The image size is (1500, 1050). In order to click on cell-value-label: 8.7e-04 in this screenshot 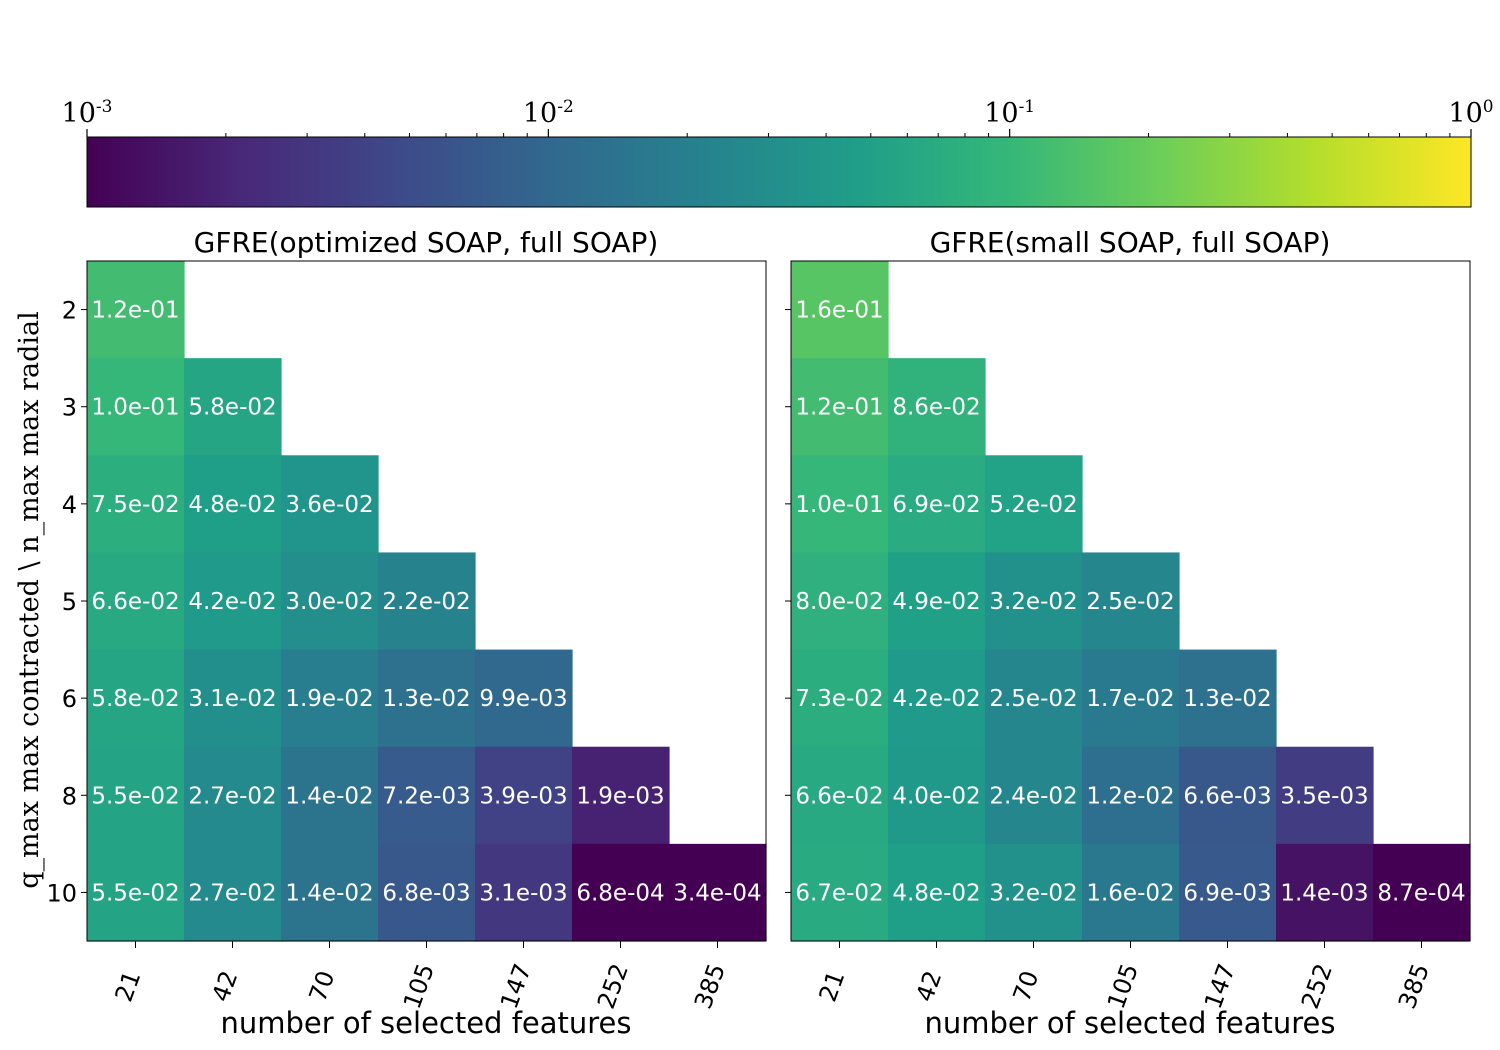, I will do `click(1421, 893)`.